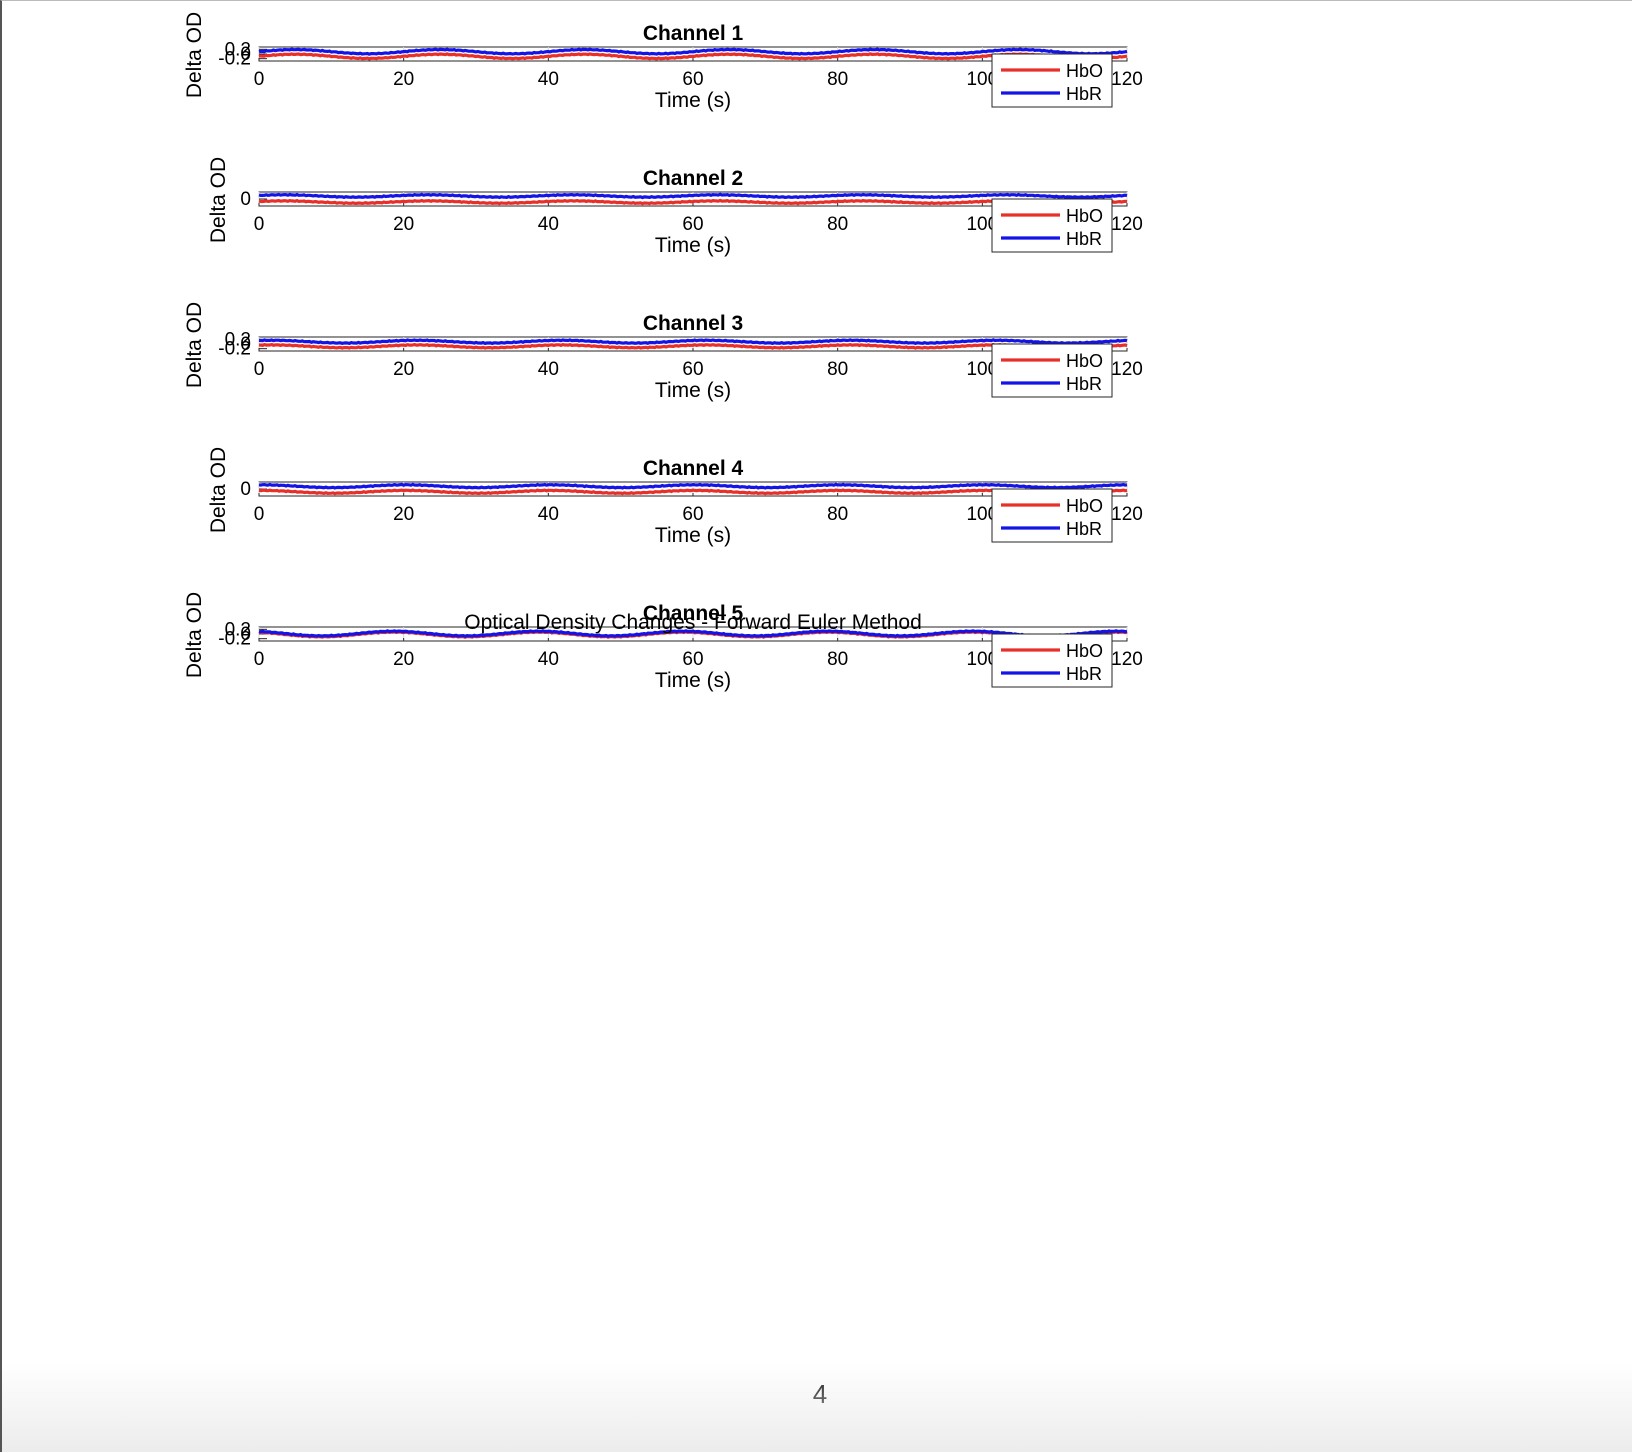 Image resolution: width=1632 pixels, height=1453 pixels. Describe the element at coordinates (693, 468) in the screenshot. I see `subplot-title: Channel 4` at that location.